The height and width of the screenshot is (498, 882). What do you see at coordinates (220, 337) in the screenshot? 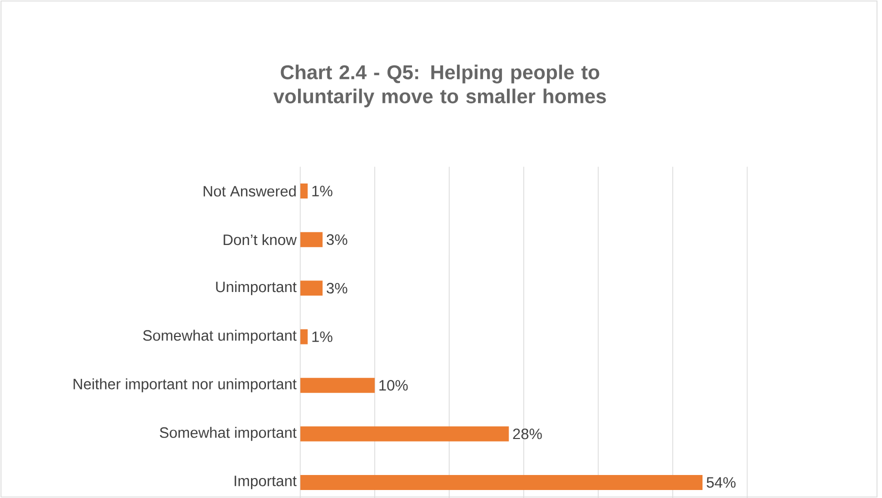
I see `y-tick-label: Somewhat unimportant` at bounding box center [220, 337].